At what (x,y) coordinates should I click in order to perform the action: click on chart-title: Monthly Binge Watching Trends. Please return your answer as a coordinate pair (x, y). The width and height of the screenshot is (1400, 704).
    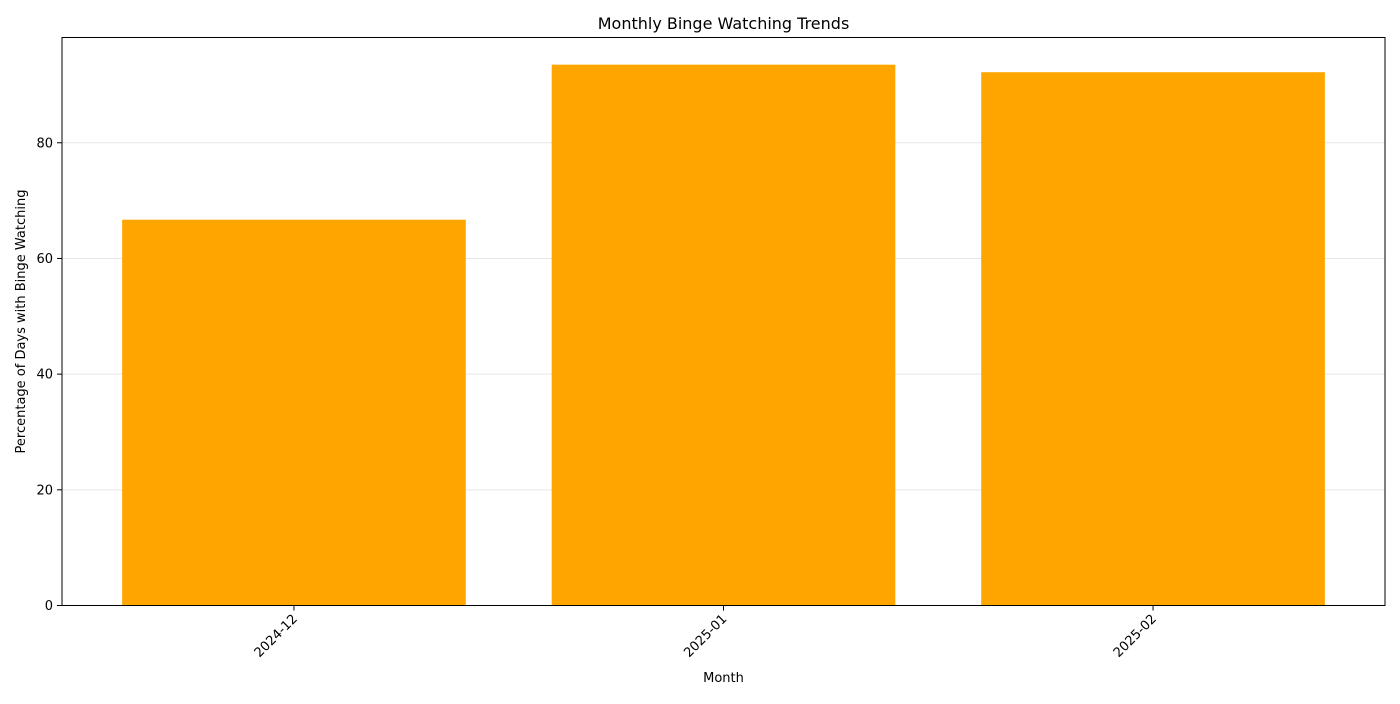
    Looking at the image, I should click on (724, 23).